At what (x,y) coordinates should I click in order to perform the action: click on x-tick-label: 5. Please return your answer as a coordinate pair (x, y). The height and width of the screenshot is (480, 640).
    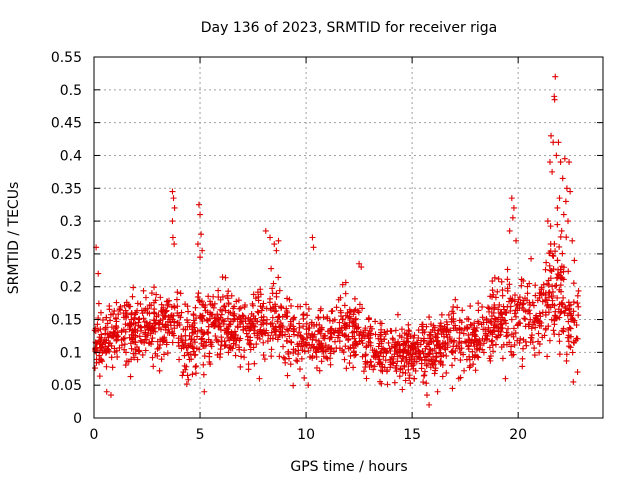
    Looking at the image, I should click on (200, 435).